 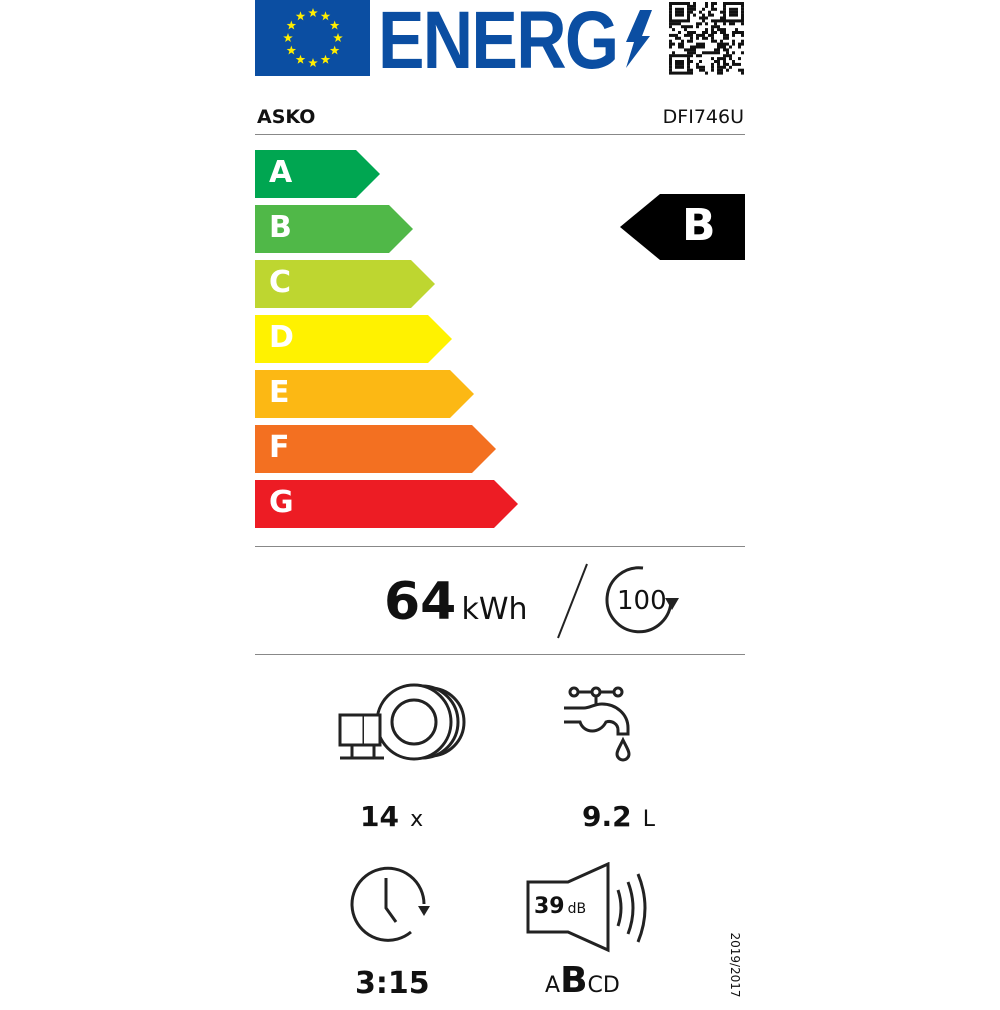 What do you see at coordinates (595, 985) in the screenshot?
I see `noise-class-c: C` at bounding box center [595, 985].